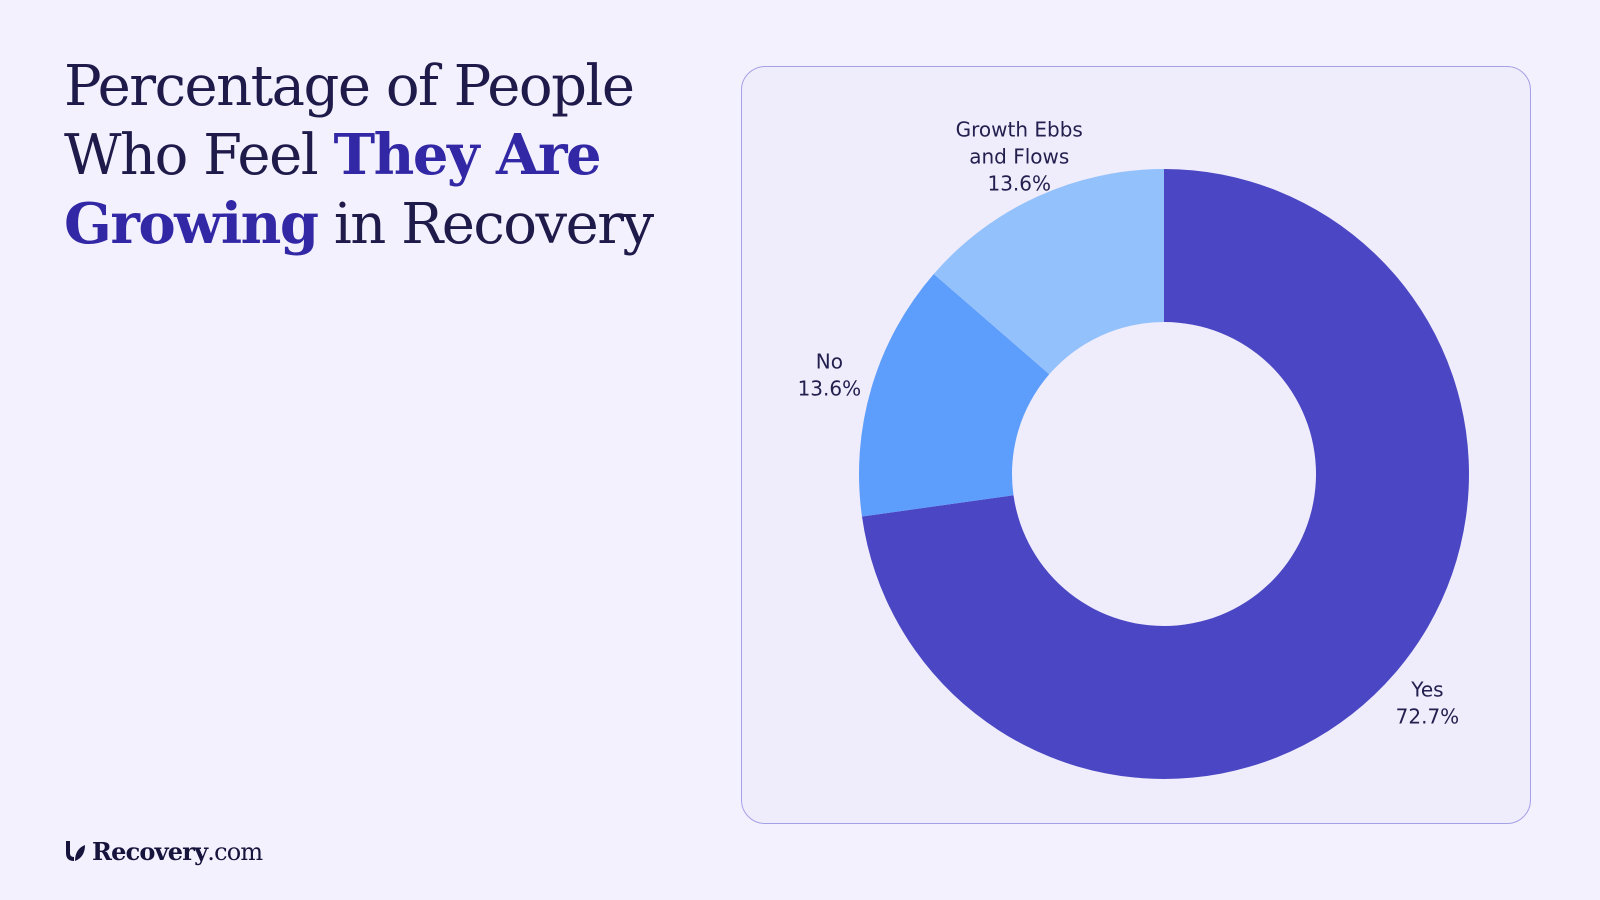 Image resolution: width=1600 pixels, height=900 pixels. I want to click on logo-suffix: .com, so click(235, 851).